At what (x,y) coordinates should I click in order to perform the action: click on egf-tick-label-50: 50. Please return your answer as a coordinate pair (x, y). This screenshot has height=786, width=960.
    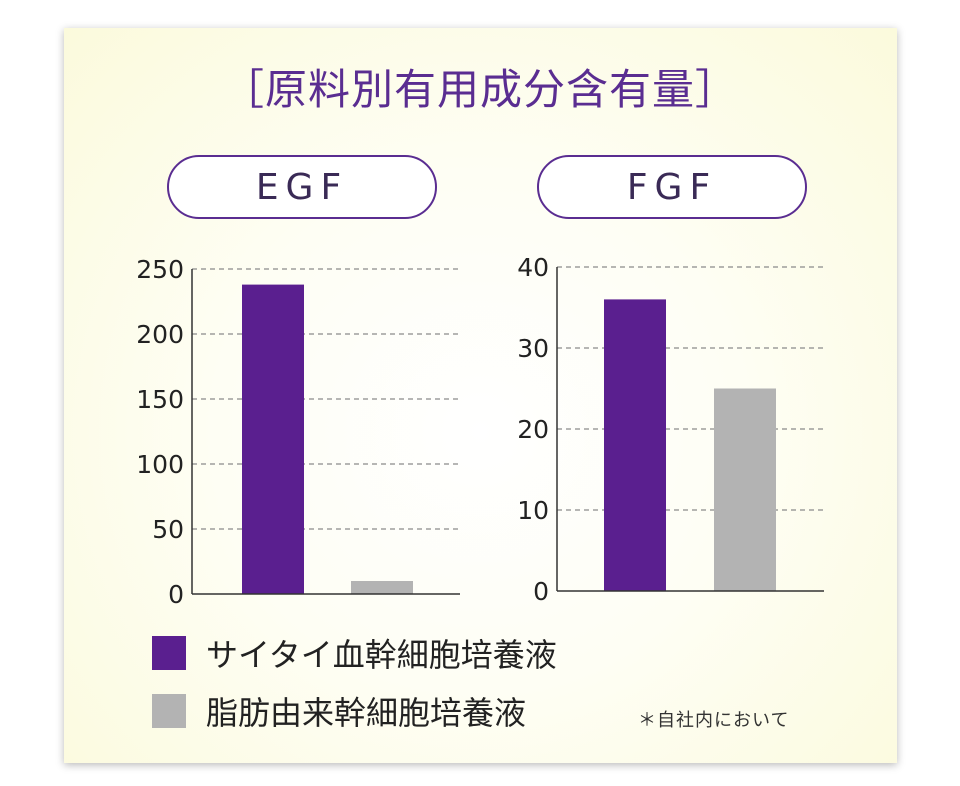
    Looking at the image, I should click on (168, 529).